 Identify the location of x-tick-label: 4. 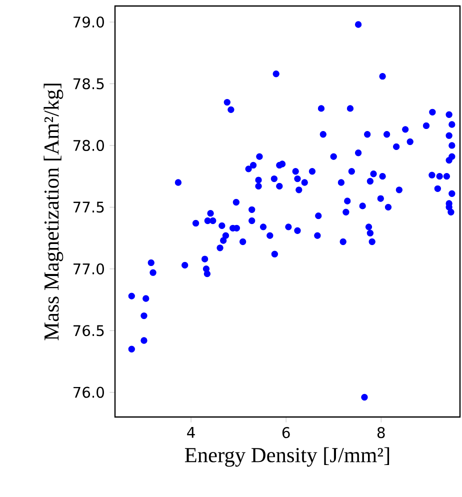
(191, 432).